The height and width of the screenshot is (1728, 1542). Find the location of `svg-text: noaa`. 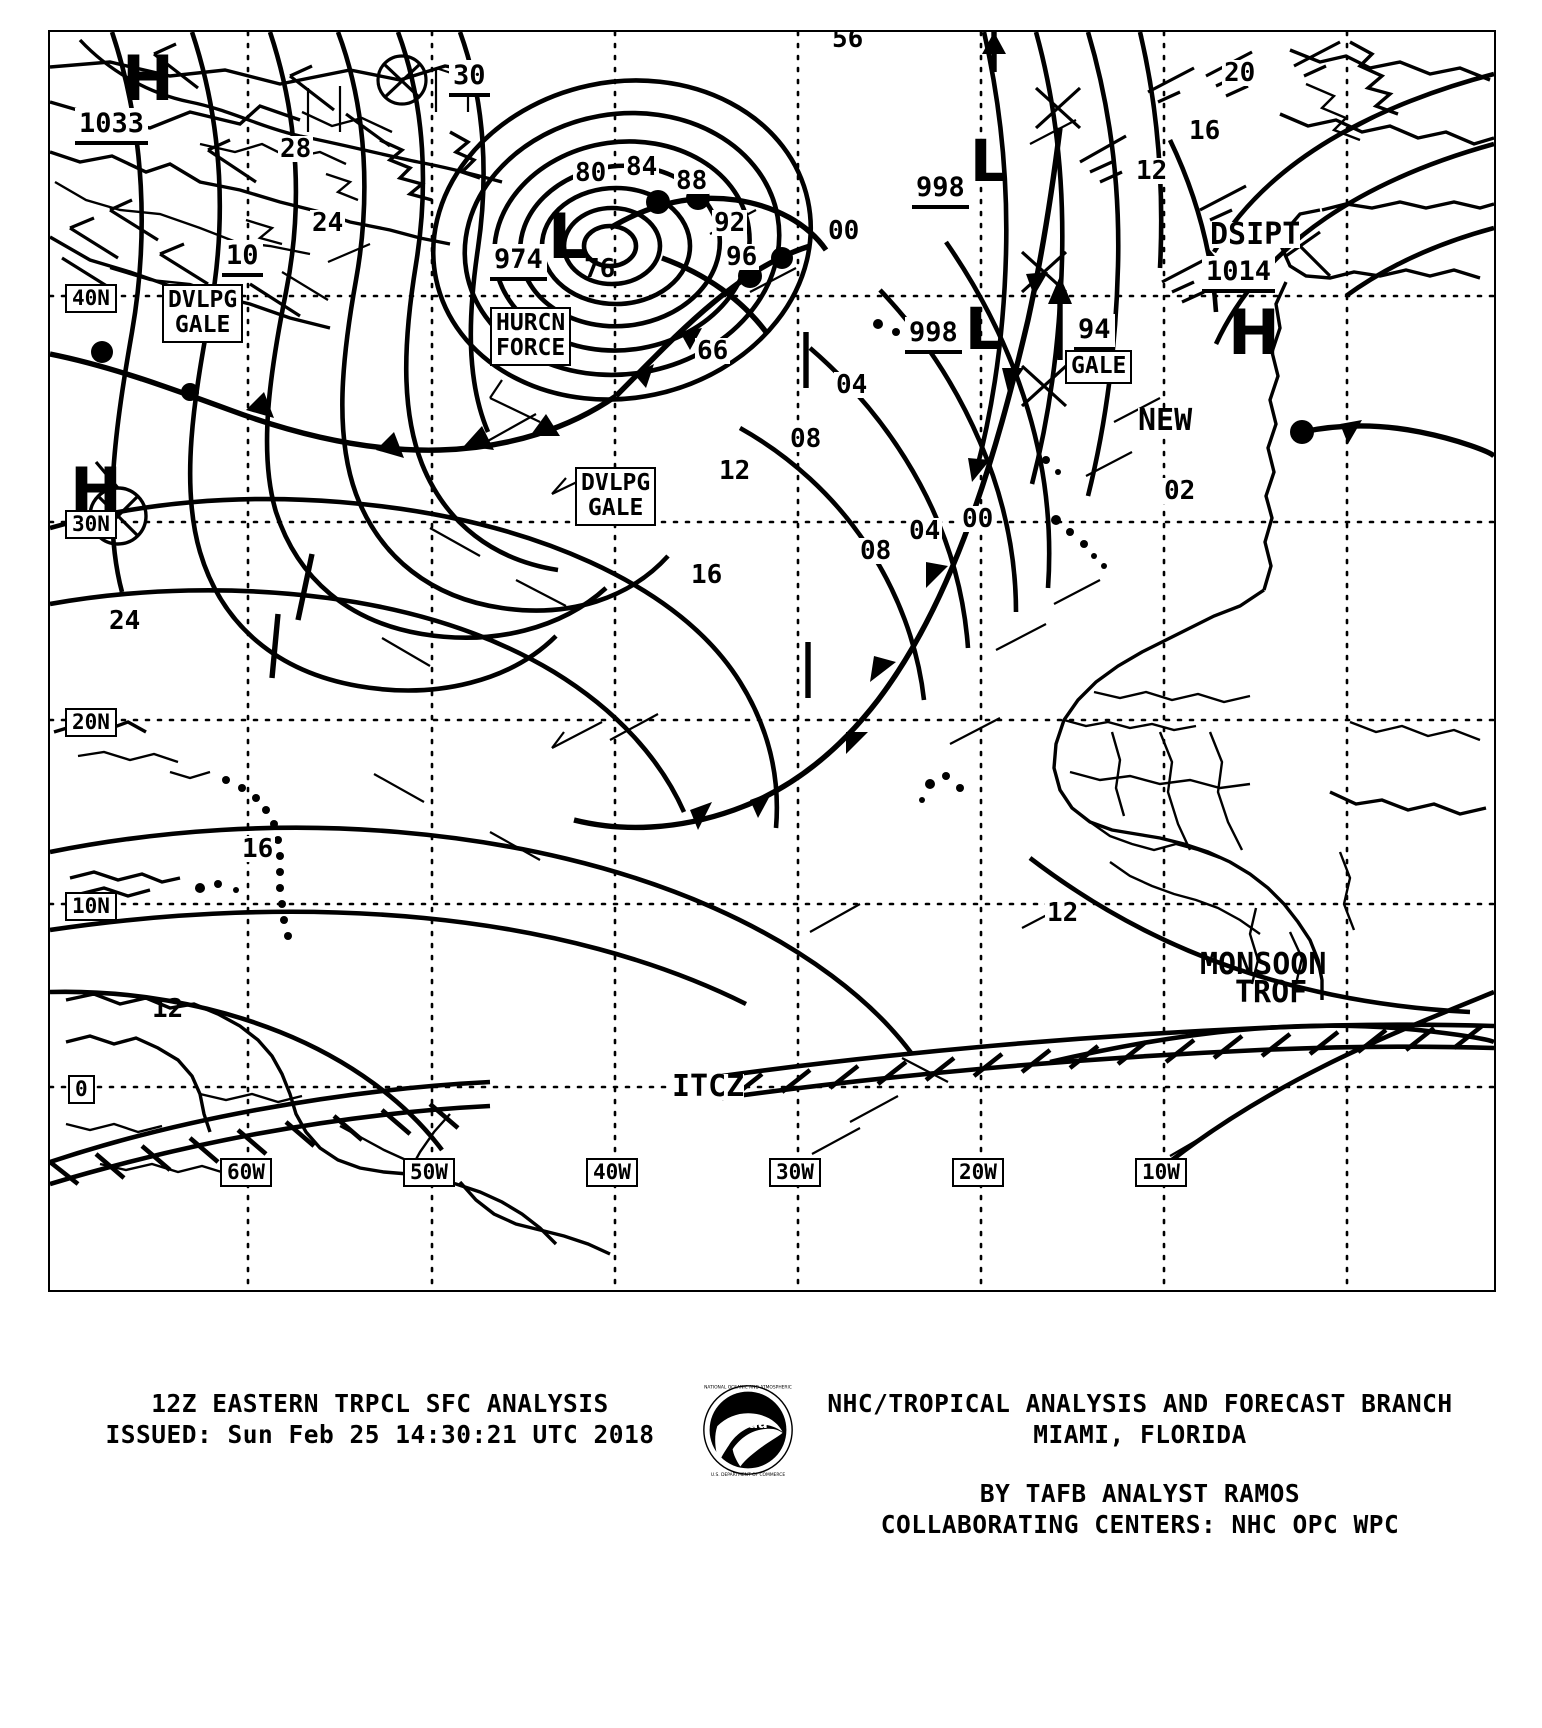

svg-text: noaa is located at coordinates (748, 1424).